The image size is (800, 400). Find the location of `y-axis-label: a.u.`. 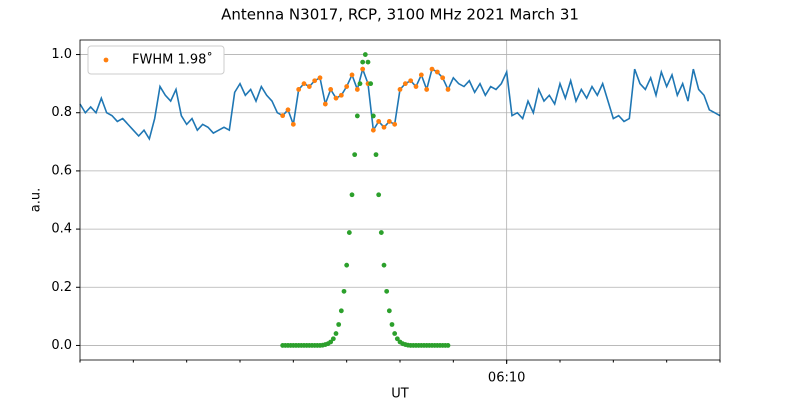

y-axis-label: a.u. is located at coordinates (36, 200).